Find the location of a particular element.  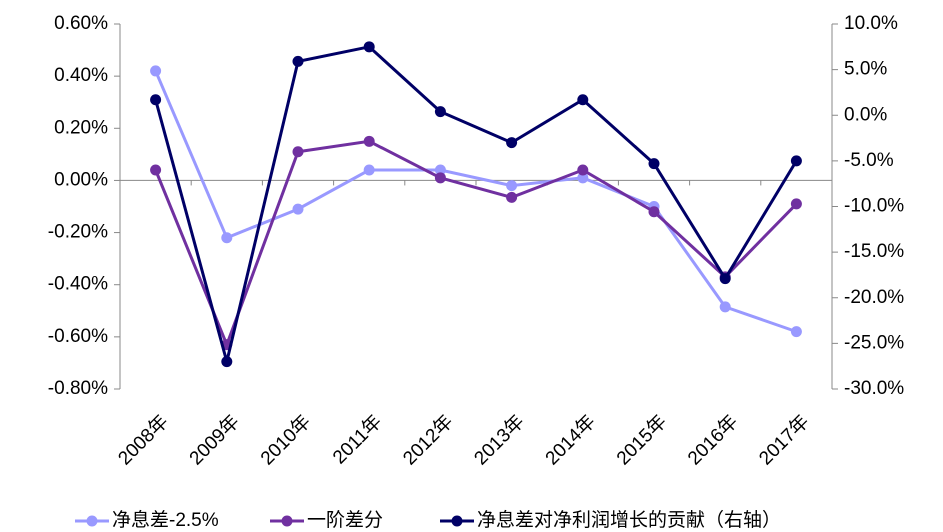

y-tick-label: 0.40% is located at coordinates (81, 75).